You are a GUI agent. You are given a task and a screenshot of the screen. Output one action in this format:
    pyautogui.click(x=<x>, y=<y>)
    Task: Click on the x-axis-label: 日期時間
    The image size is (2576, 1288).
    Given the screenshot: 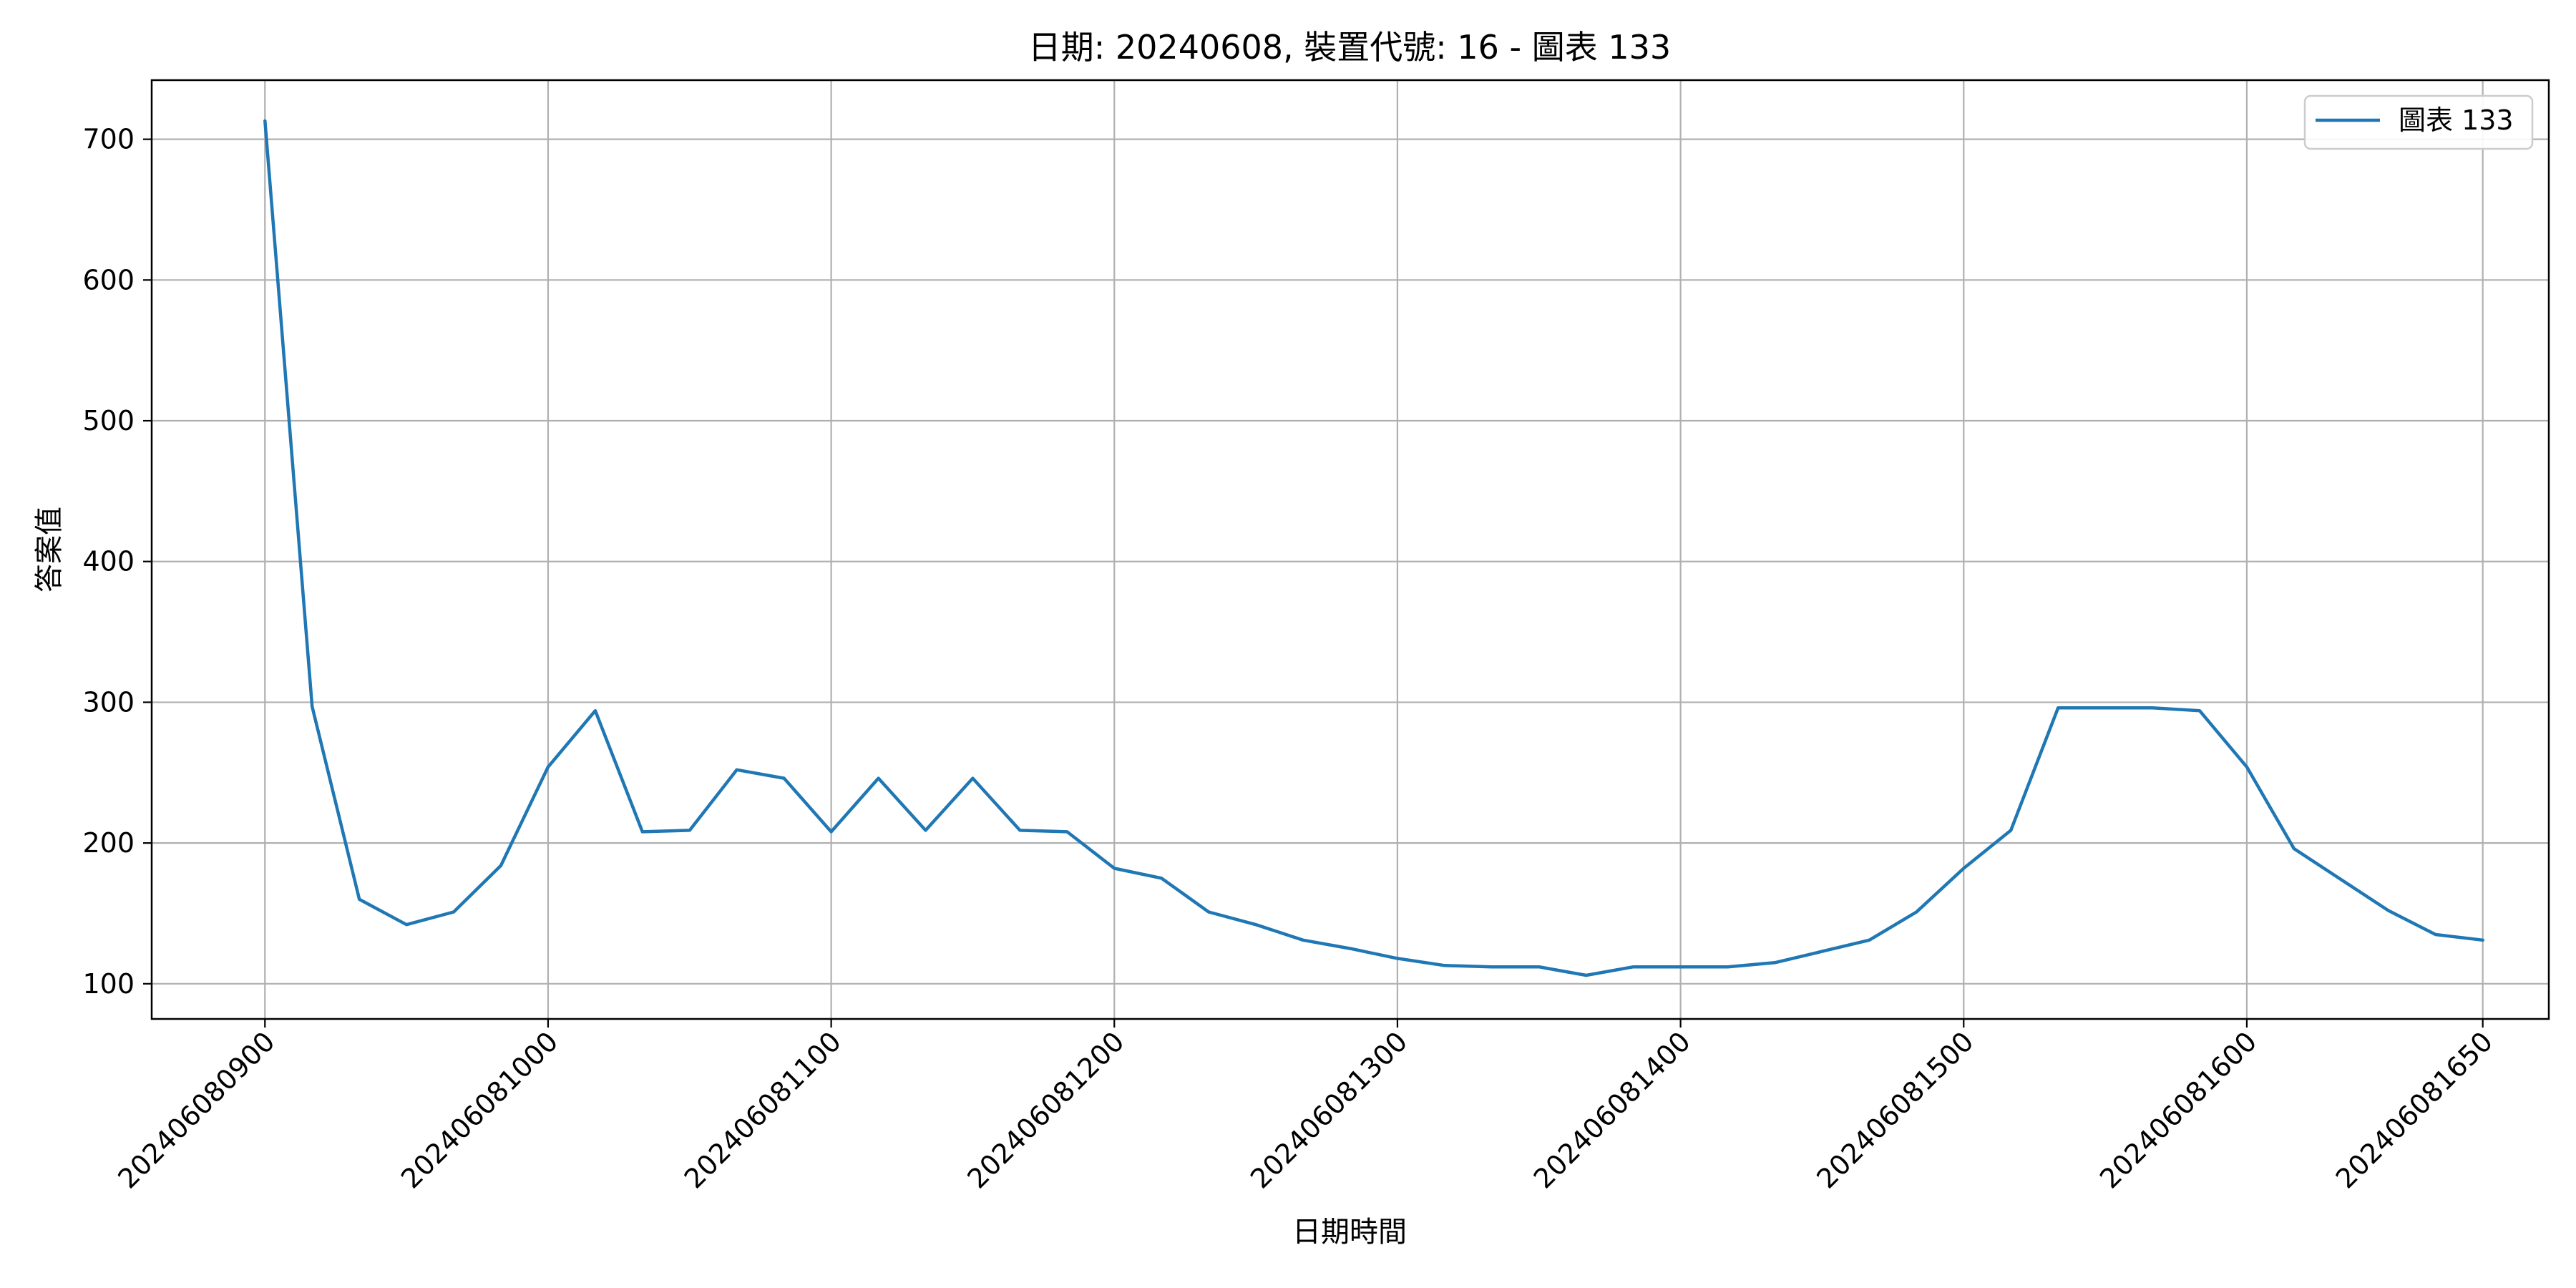 What is the action you would take?
    pyautogui.click(x=1349, y=1232)
    